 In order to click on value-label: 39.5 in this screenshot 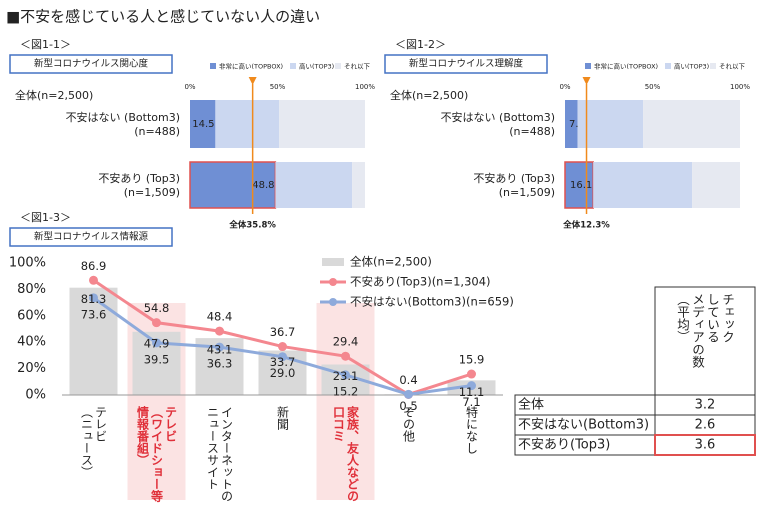, I will do `click(157, 359)`.